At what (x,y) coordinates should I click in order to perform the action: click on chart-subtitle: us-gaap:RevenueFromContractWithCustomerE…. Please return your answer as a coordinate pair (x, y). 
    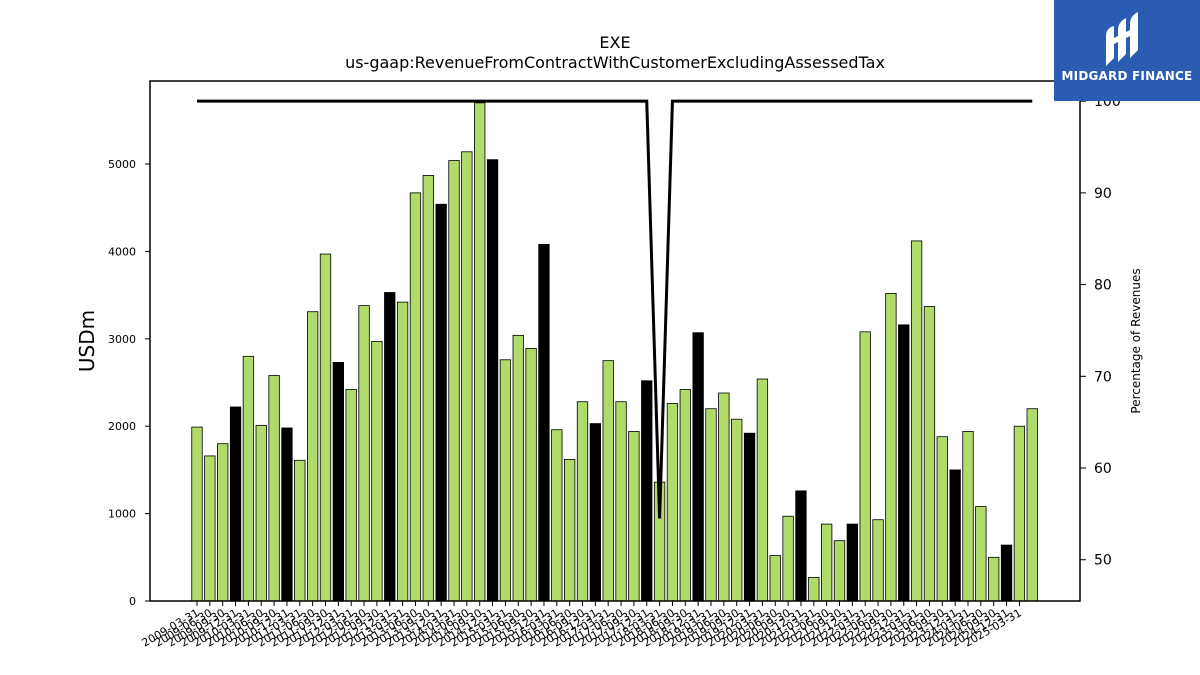
    Looking at the image, I should click on (615, 62).